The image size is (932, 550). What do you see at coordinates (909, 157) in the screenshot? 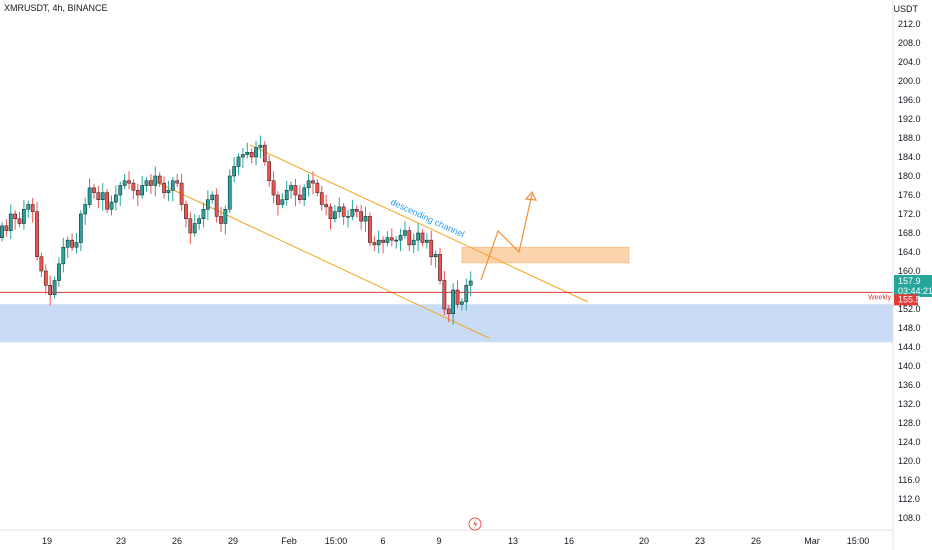
I see `price-tick: 184.0` at bounding box center [909, 157].